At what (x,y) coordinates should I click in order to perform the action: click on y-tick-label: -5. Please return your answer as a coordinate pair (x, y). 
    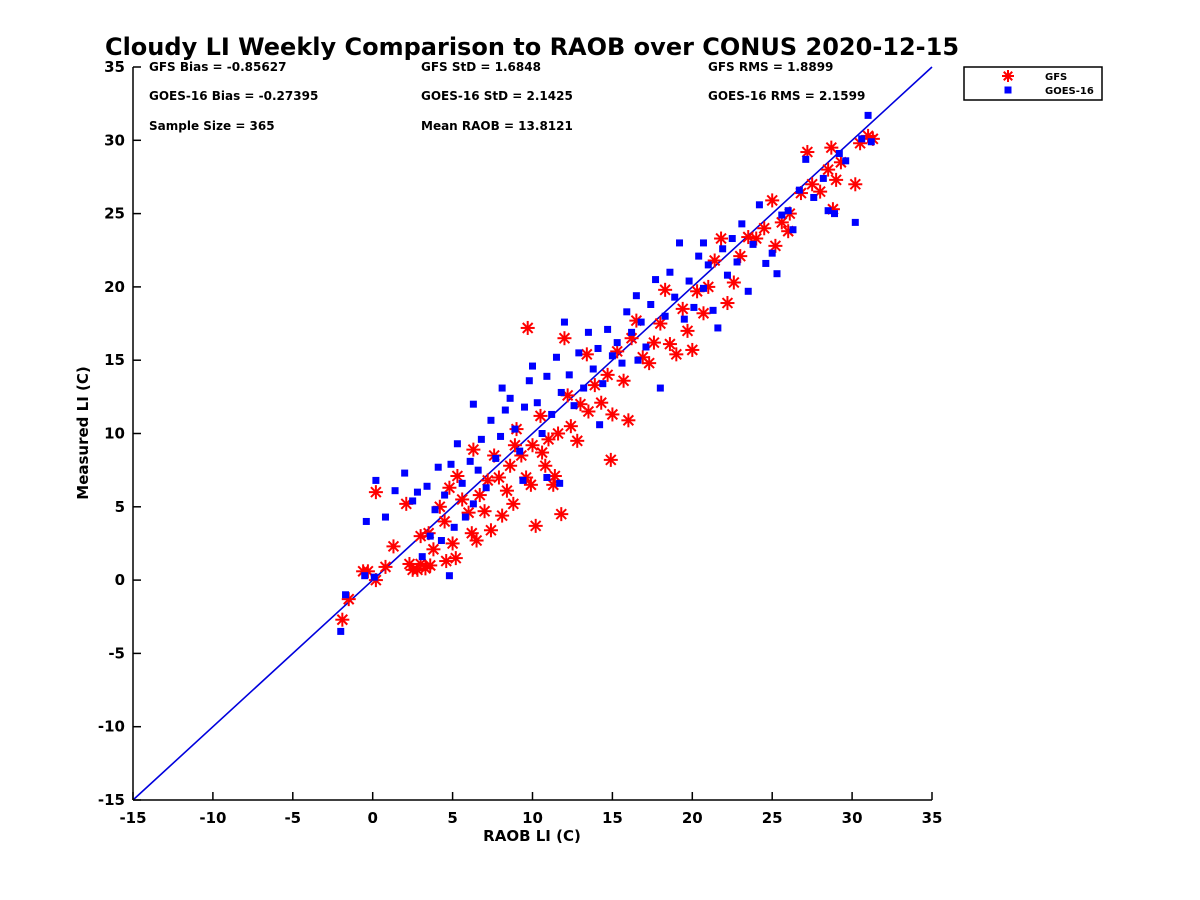
    Looking at the image, I should click on (116, 653).